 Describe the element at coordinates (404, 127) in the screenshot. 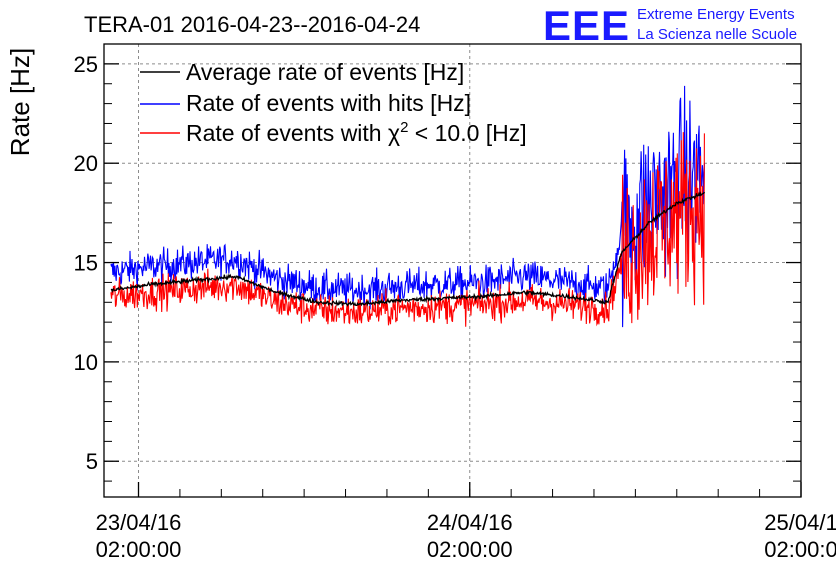

I see `legend-chi2-sup: 2` at that location.